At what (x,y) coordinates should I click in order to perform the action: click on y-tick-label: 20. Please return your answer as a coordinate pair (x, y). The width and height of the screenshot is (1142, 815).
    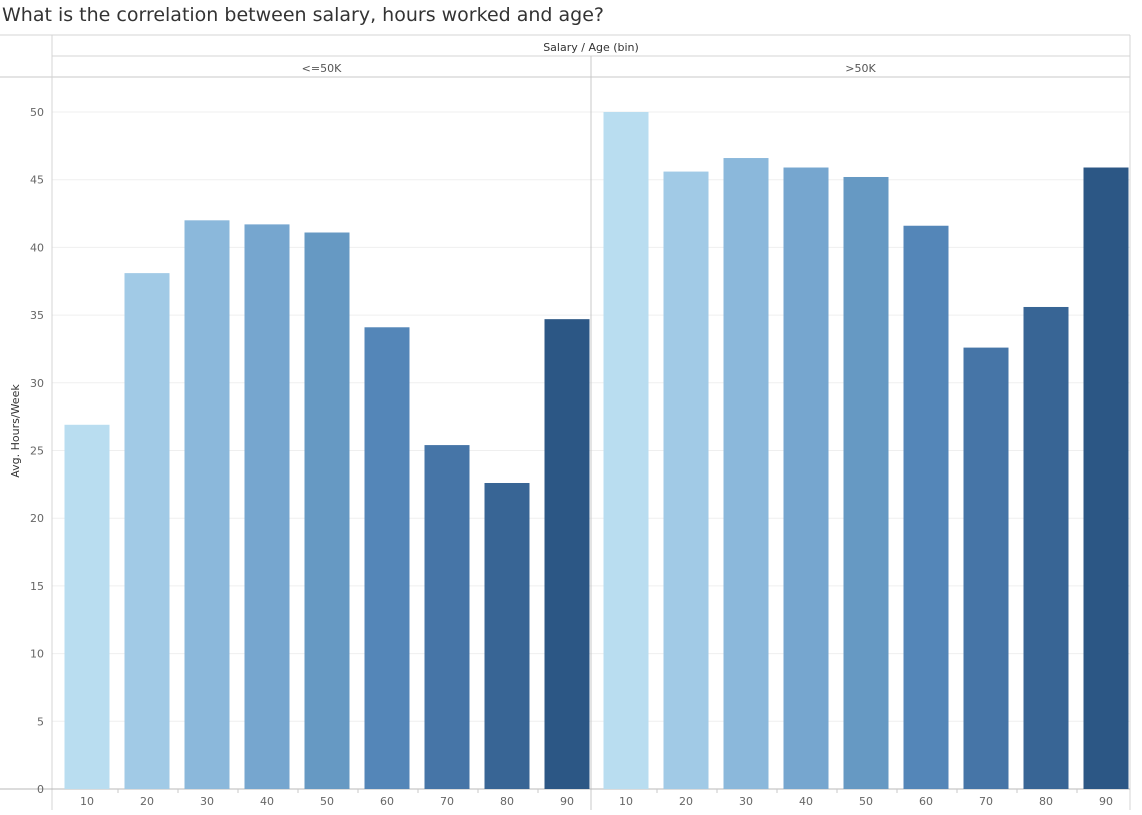
    Looking at the image, I should click on (37, 518).